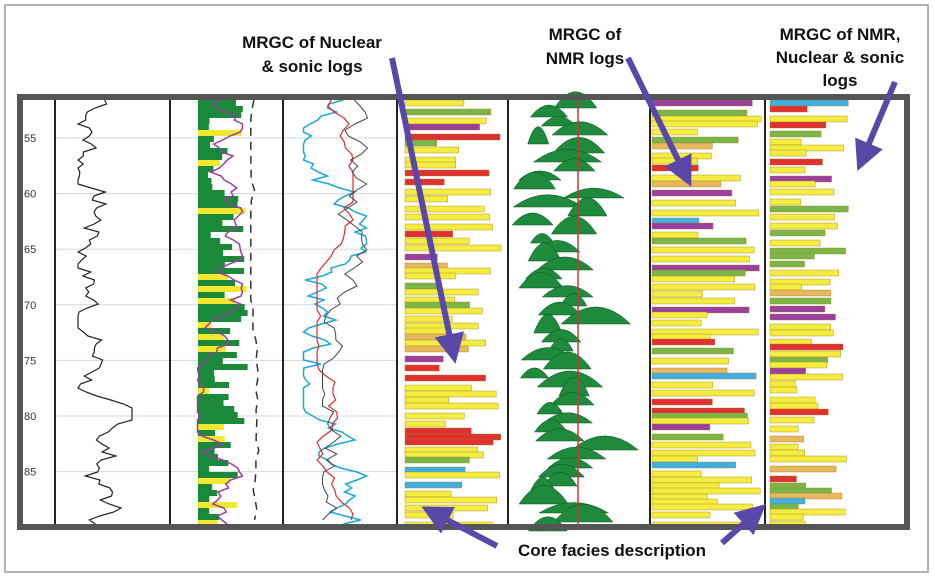  Describe the element at coordinates (30, 473) in the screenshot. I see `depth-label: 85` at that location.